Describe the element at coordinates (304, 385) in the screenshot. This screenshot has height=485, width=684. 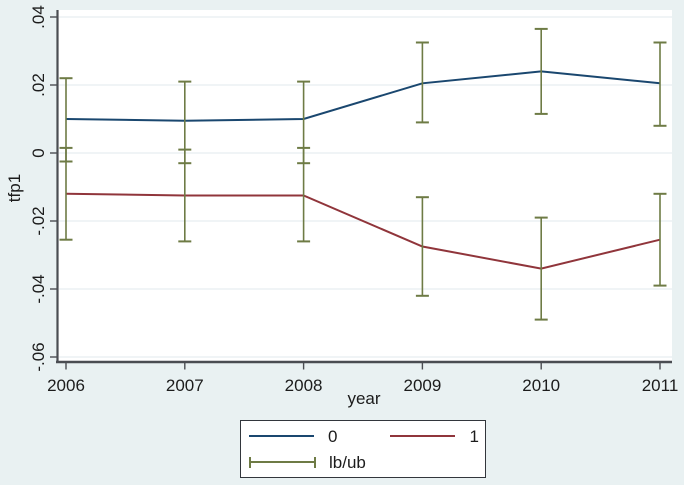
I see `x-tick-label: 2008` at that location.